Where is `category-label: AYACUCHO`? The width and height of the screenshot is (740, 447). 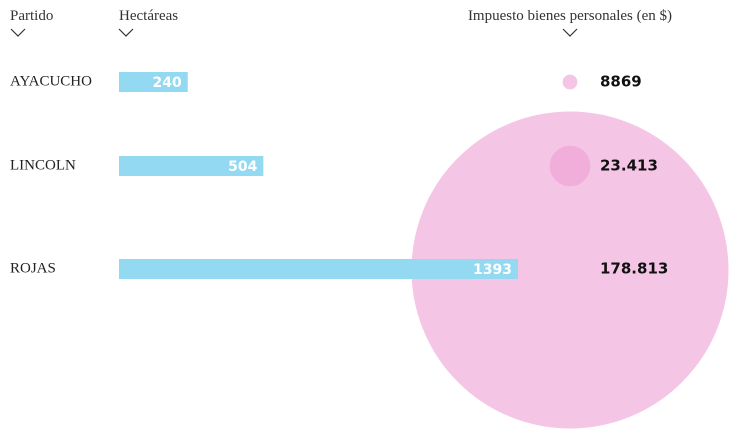
category-label: AYACUCHO is located at coordinates (51, 81).